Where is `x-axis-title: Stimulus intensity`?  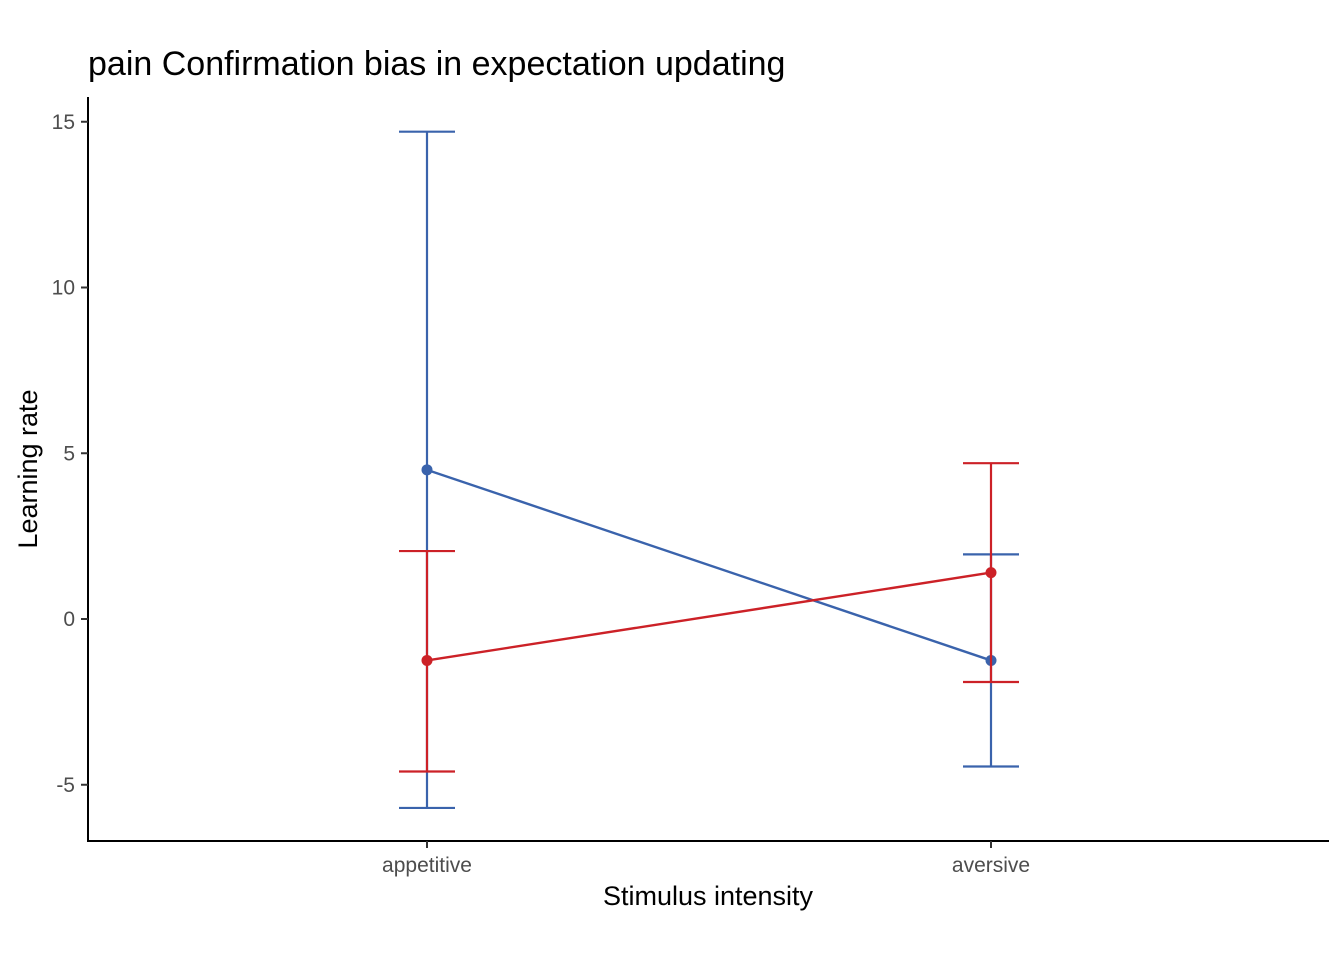 x-axis-title: Stimulus intensity is located at coordinates (708, 896).